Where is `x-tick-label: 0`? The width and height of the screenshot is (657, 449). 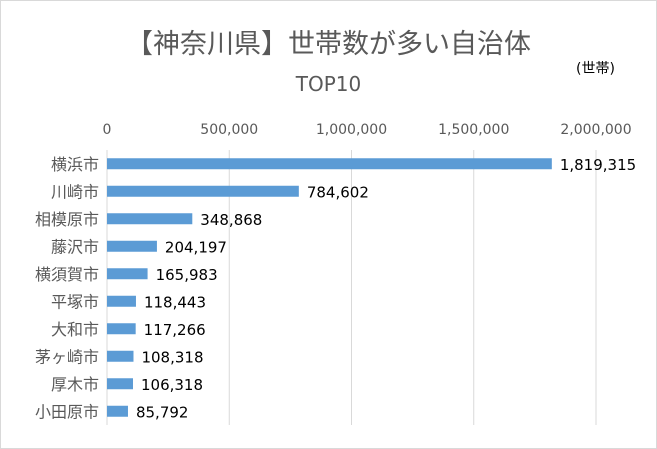 x-tick-label: 0 is located at coordinates (107, 130).